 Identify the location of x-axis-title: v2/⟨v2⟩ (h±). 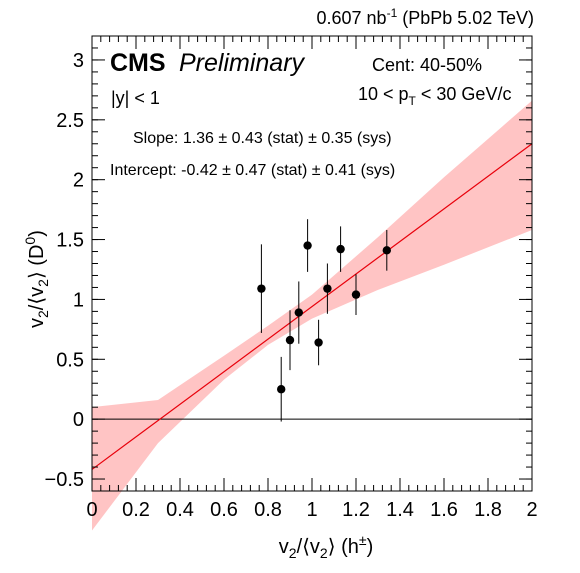
(326, 546).